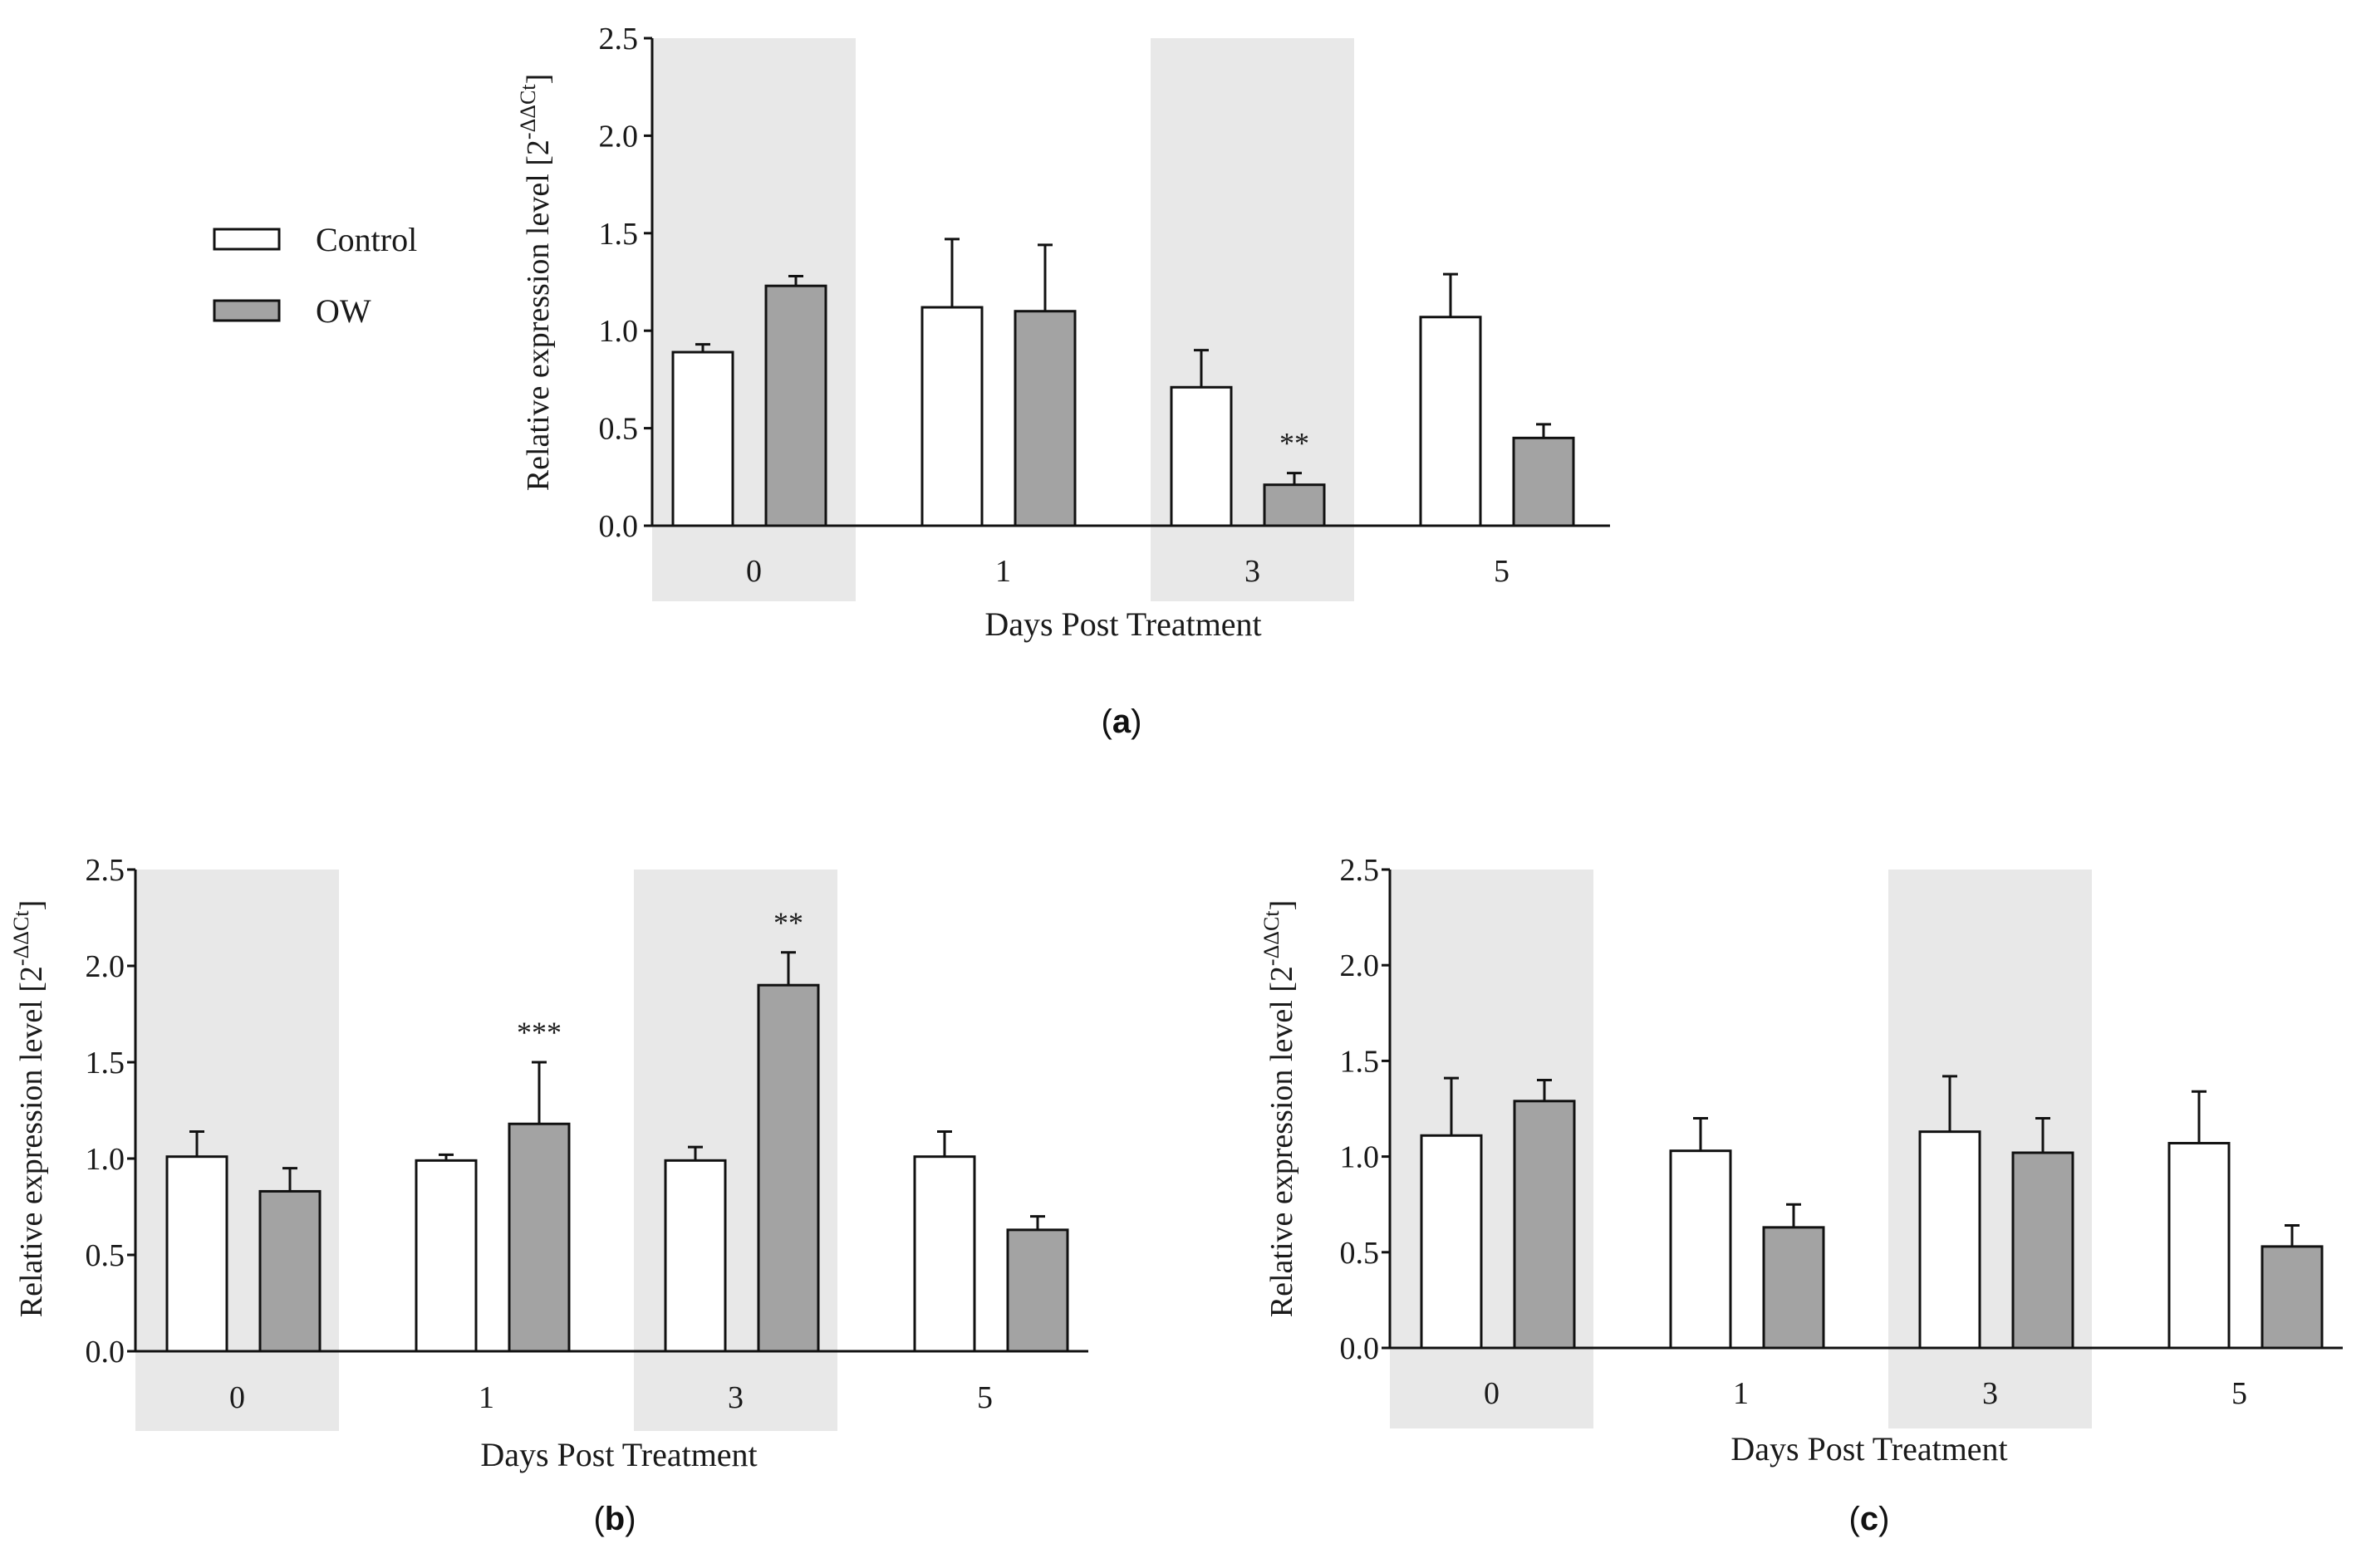  I want to click on panel-label-letter: a, so click(1122, 721).